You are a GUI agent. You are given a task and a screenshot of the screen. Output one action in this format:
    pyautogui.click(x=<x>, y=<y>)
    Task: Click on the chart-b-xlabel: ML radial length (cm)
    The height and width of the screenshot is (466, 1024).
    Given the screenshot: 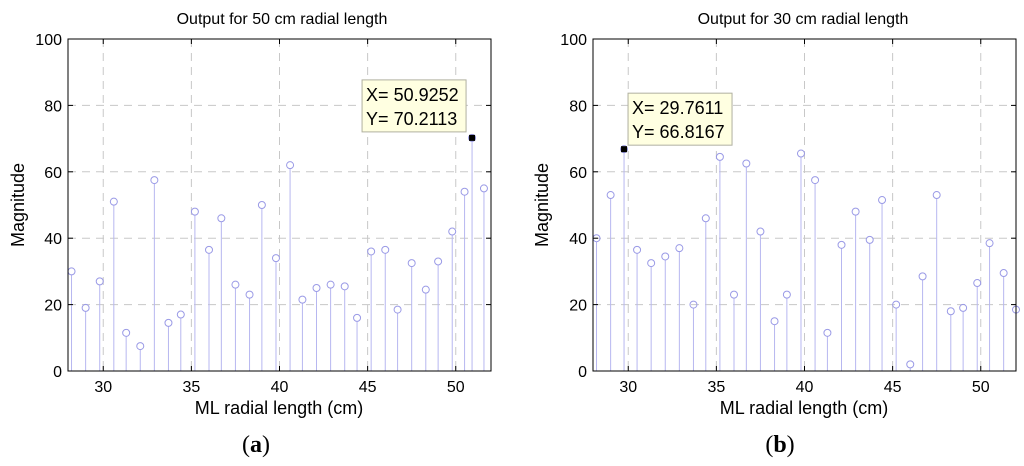 What is the action you would take?
    pyautogui.click(x=804, y=408)
    